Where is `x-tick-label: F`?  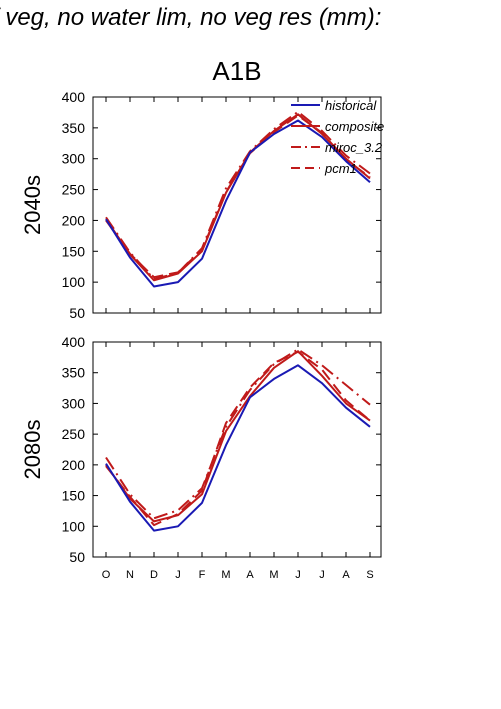 x-tick-label: F is located at coordinates (202, 575).